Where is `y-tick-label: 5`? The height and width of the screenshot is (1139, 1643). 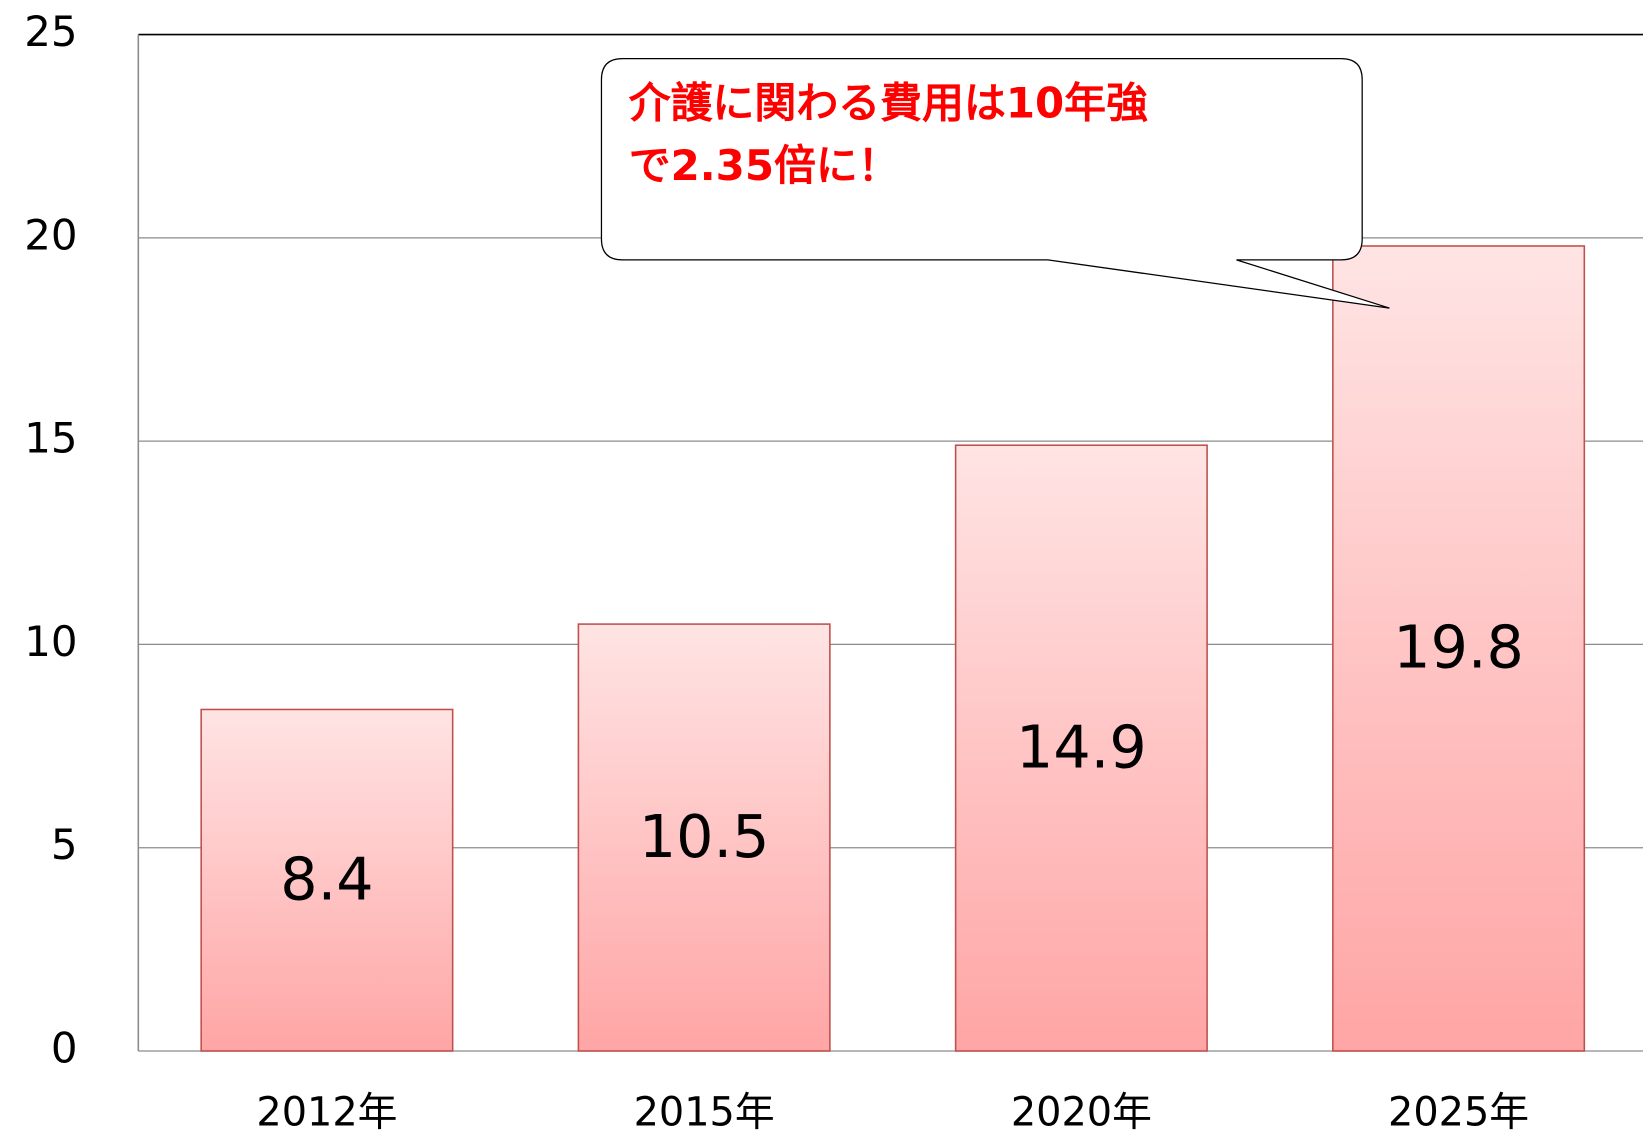
y-tick-label: 5 is located at coordinates (64, 844).